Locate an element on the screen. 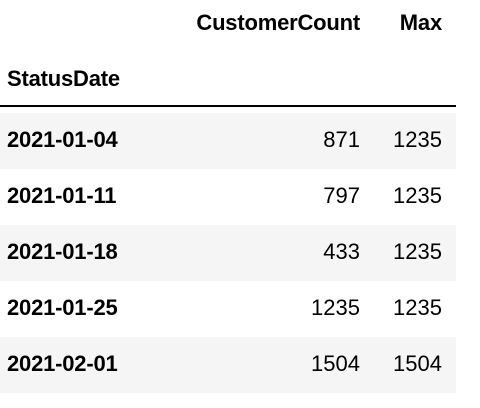 Image resolution: width=480 pixels, height=408 pixels. row-index-label: 2021-01-04 is located at coordinates (62, 139).